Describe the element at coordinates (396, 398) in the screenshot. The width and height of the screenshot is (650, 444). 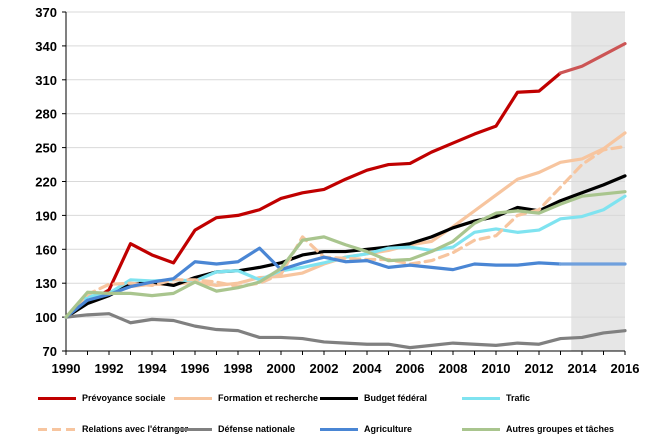
I see `legend-label: Budget fédéral` at that location.